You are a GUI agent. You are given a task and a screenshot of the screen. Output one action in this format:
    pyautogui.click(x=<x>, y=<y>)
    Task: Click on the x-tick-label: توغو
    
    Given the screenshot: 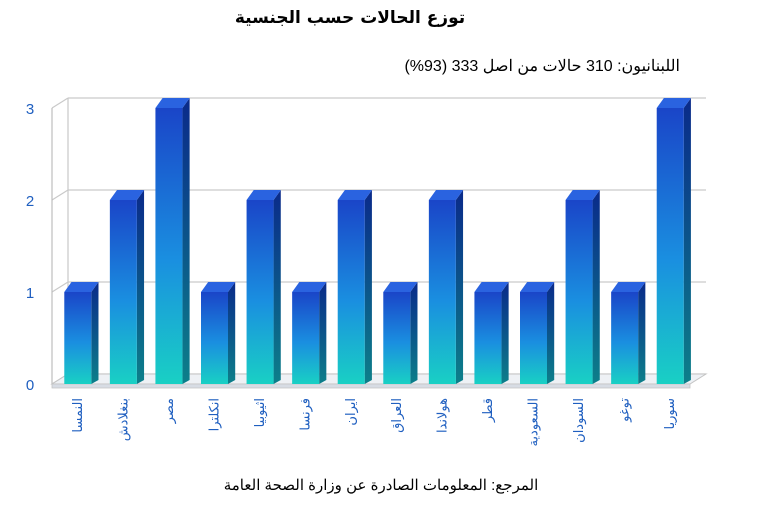 What is the action you would take?
    pyautogui.click(x=625, y=410)
    